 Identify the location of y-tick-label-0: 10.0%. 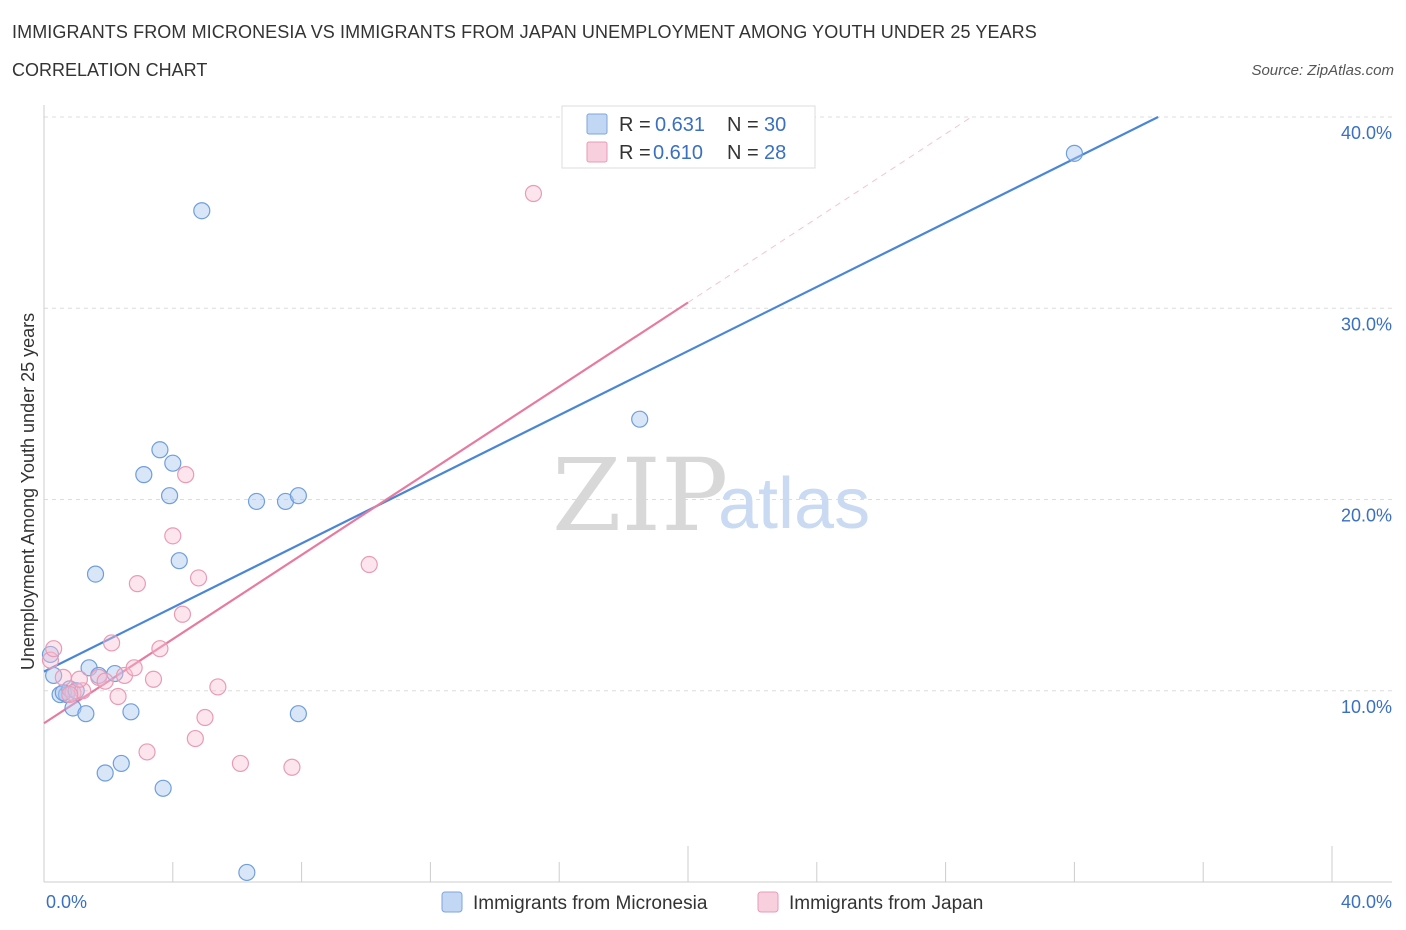
(1366, 707).